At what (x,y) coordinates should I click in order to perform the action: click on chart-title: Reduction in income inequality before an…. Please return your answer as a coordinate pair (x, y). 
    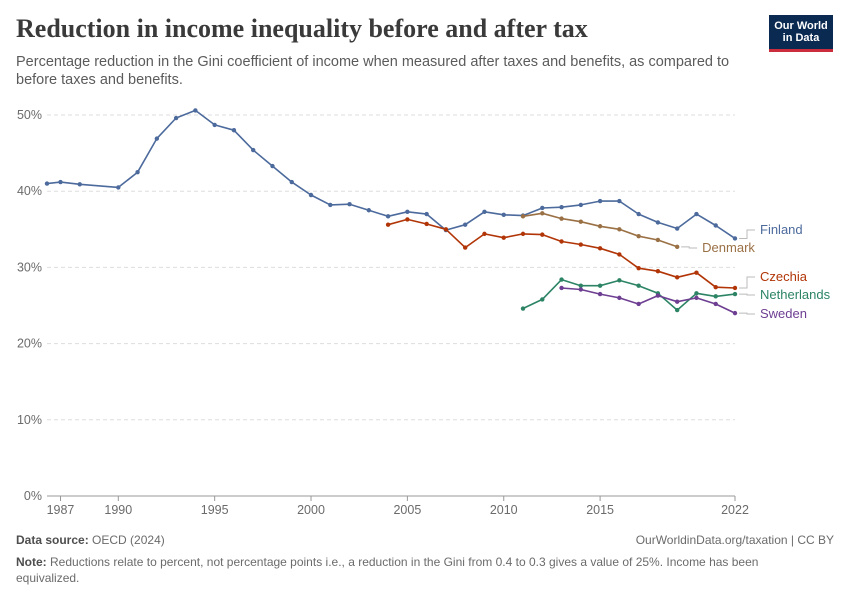
    Looking at the image, I should click on (302, 28).